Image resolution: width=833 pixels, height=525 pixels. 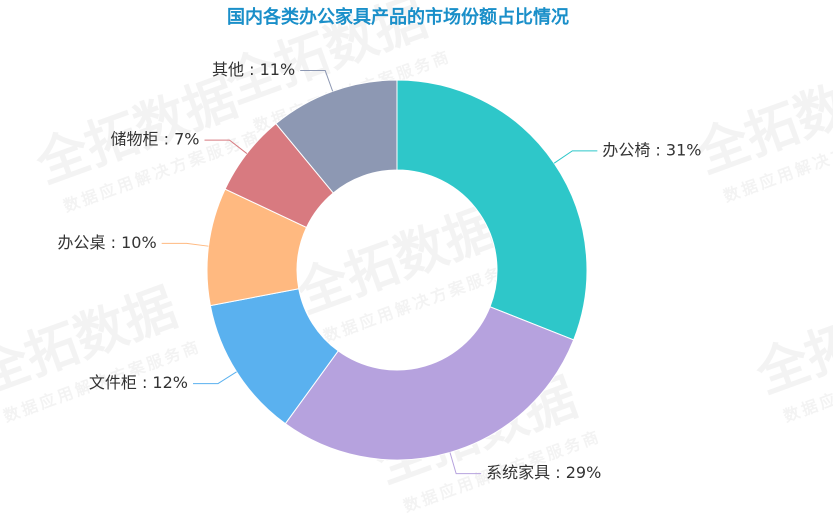 What do you see at coordinates (398, 17) in the screenshot?
I see `chart-title: 国内各类办公家具产品的市场份额占比情况` at bounding box center [398, 17].